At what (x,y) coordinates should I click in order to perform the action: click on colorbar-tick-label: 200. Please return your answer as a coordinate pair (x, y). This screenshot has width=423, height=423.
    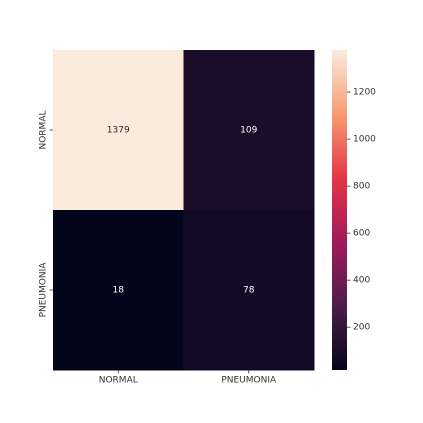
    Looking at the image, I should click on (361, 328).